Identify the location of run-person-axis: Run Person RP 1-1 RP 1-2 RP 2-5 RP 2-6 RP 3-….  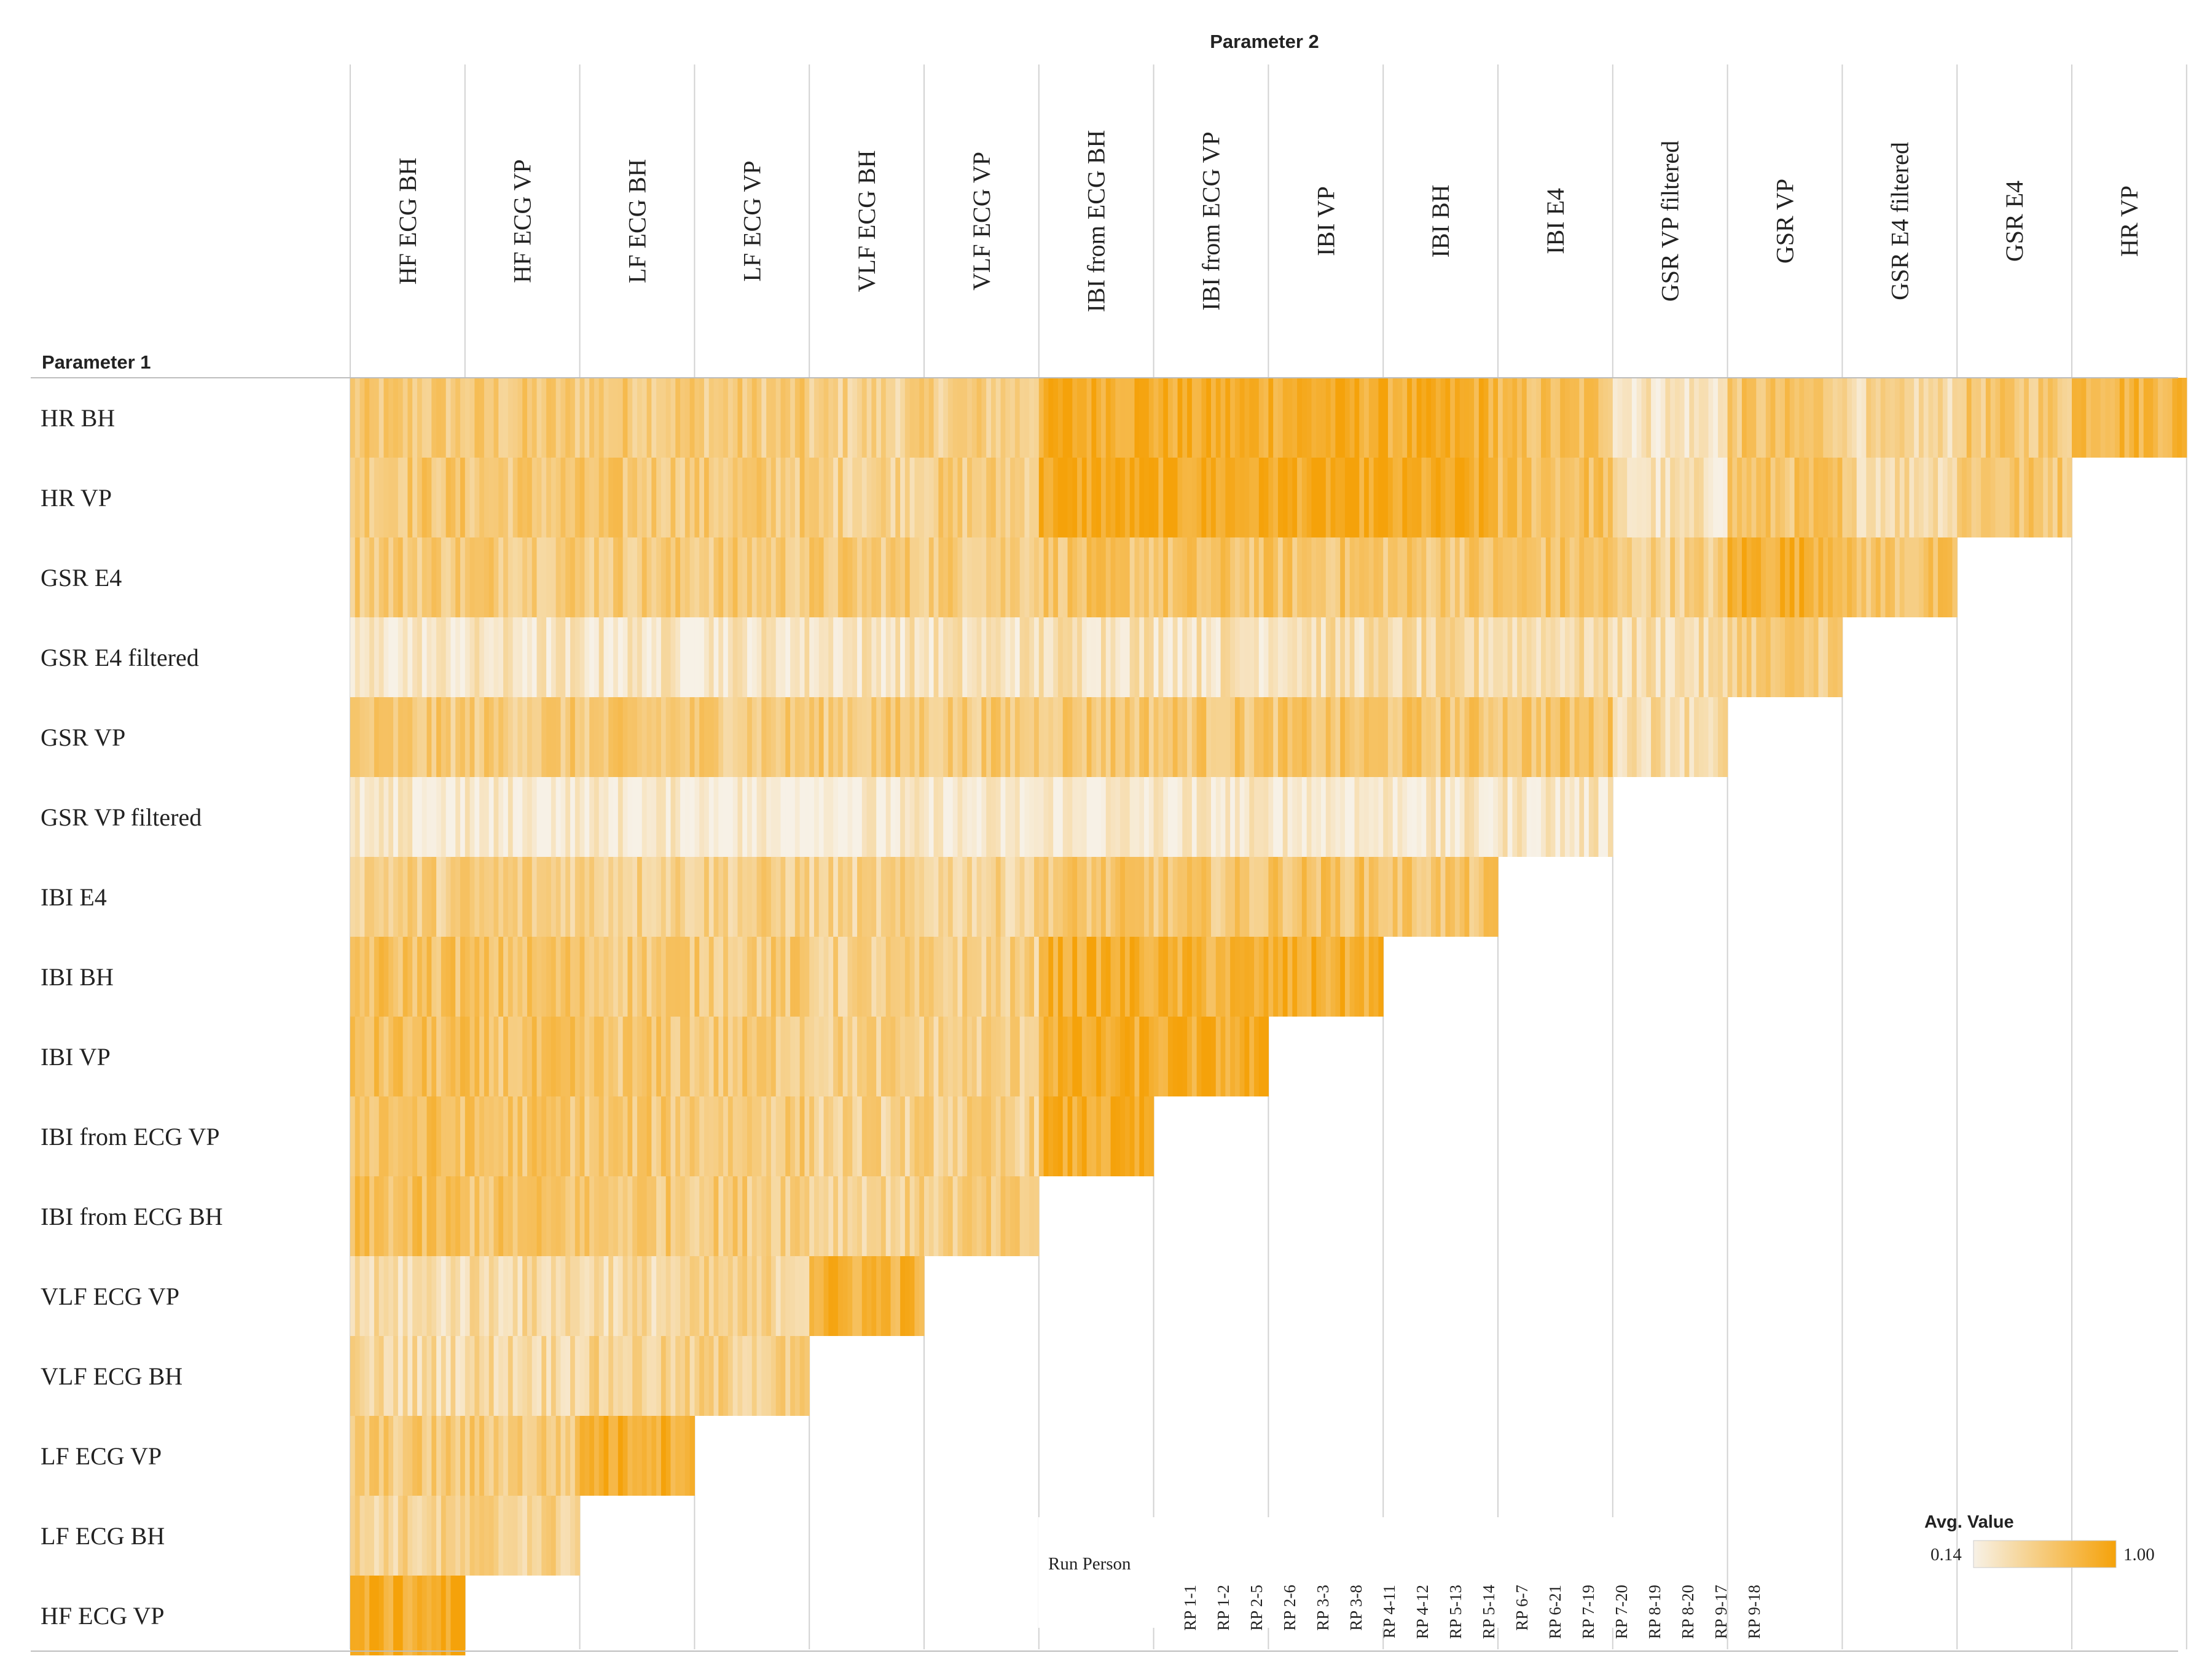
(1401, 1578).